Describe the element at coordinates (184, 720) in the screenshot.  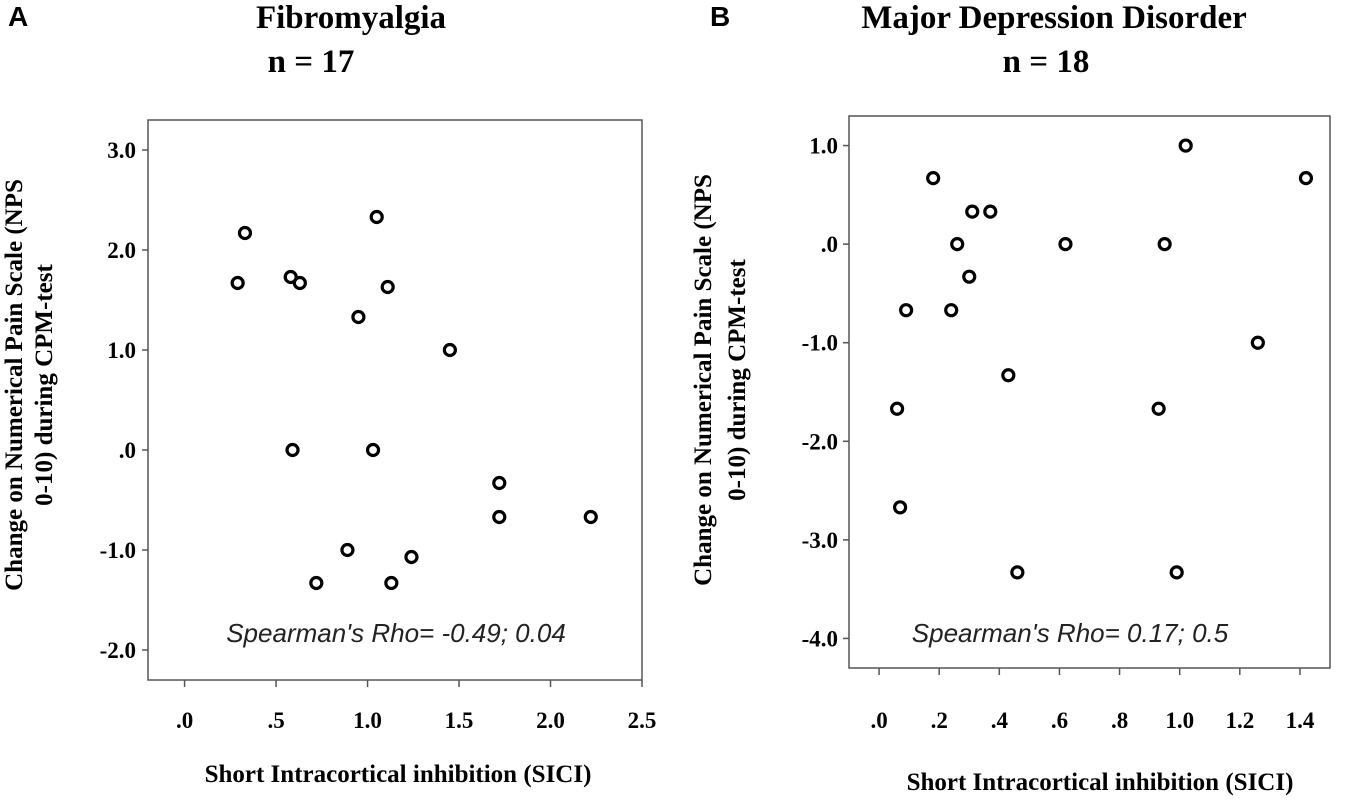
I see `panel-a-xtick-label: .0` at that location.